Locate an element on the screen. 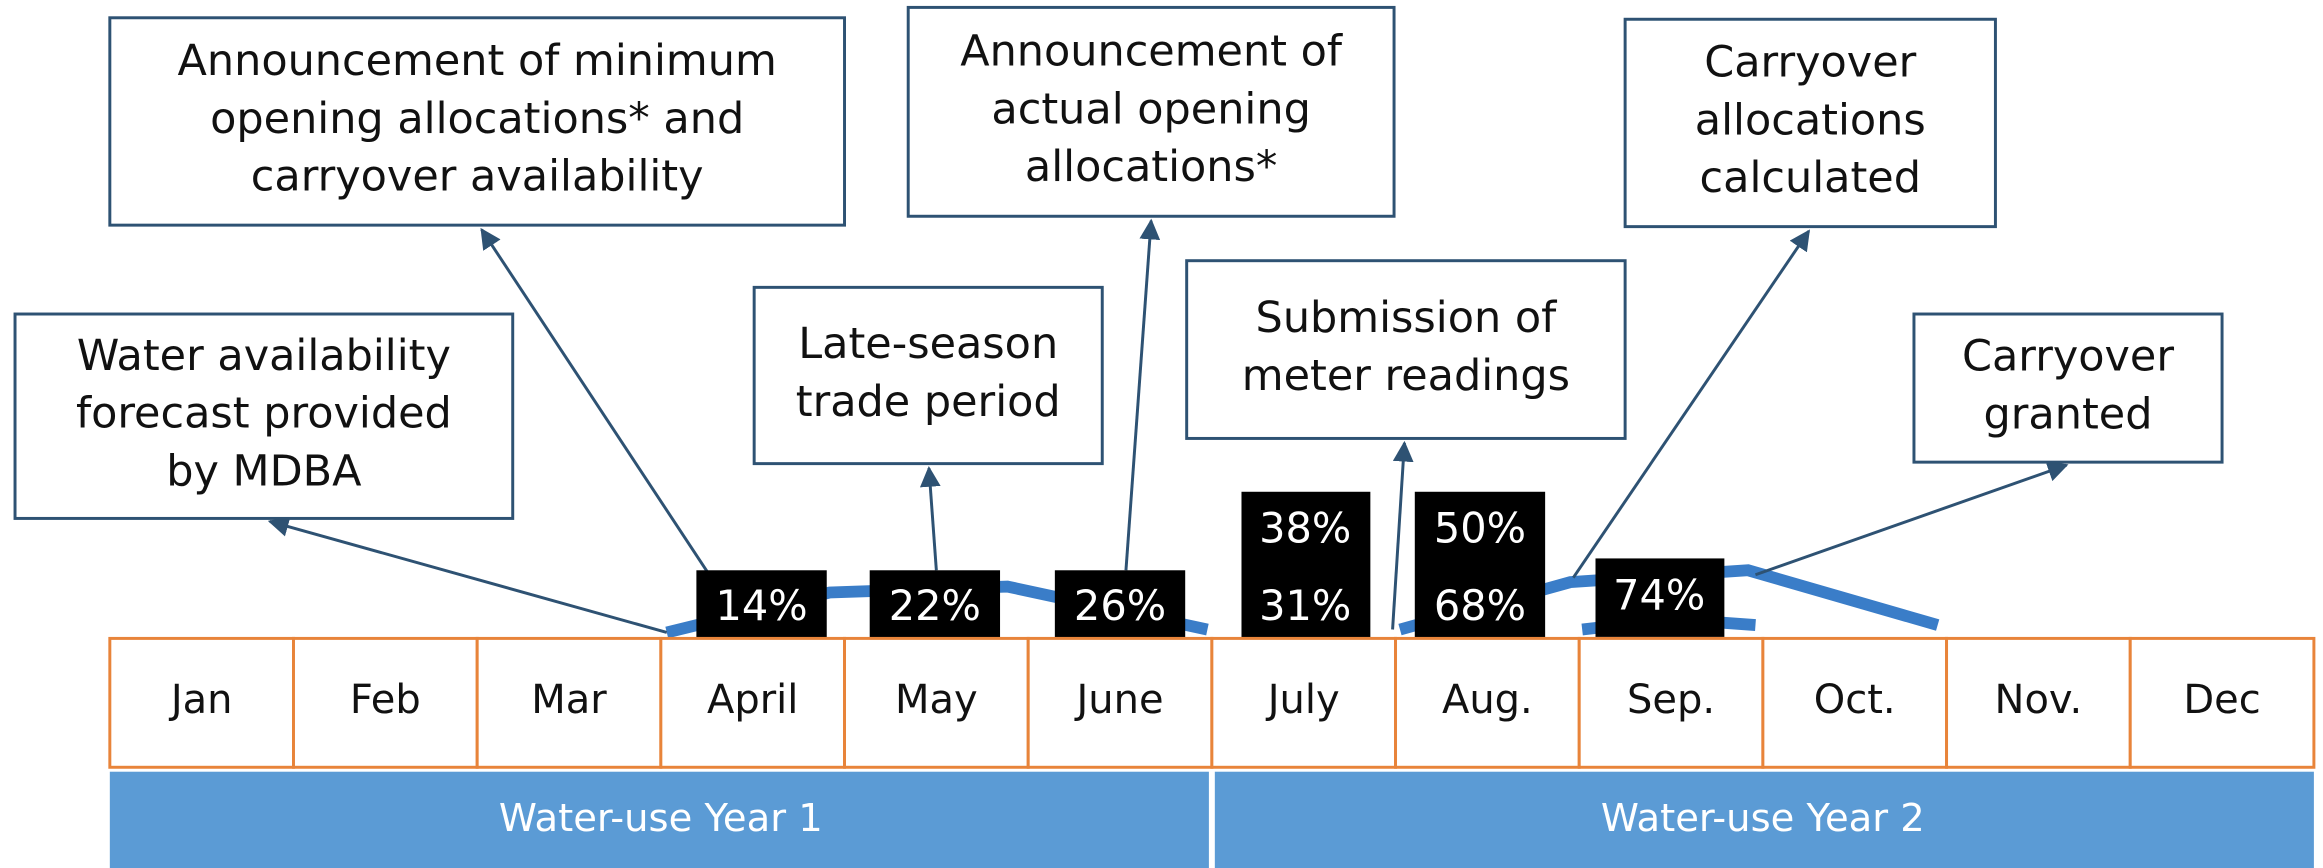 The image size is (2323, 868). callout-text: Announcement of minimum is located at coordinates (477, 61).